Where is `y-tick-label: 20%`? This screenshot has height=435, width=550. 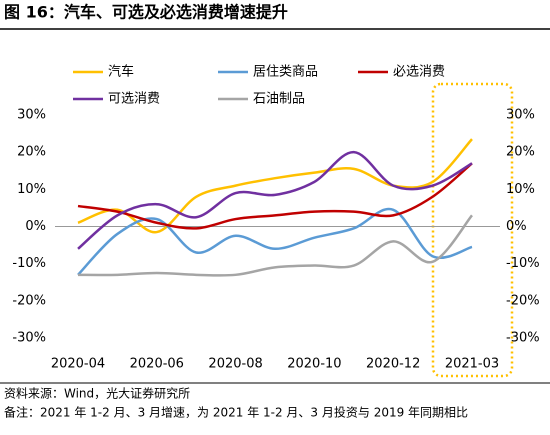
y-tick-label: 20% is located at coordinates (31, 152).